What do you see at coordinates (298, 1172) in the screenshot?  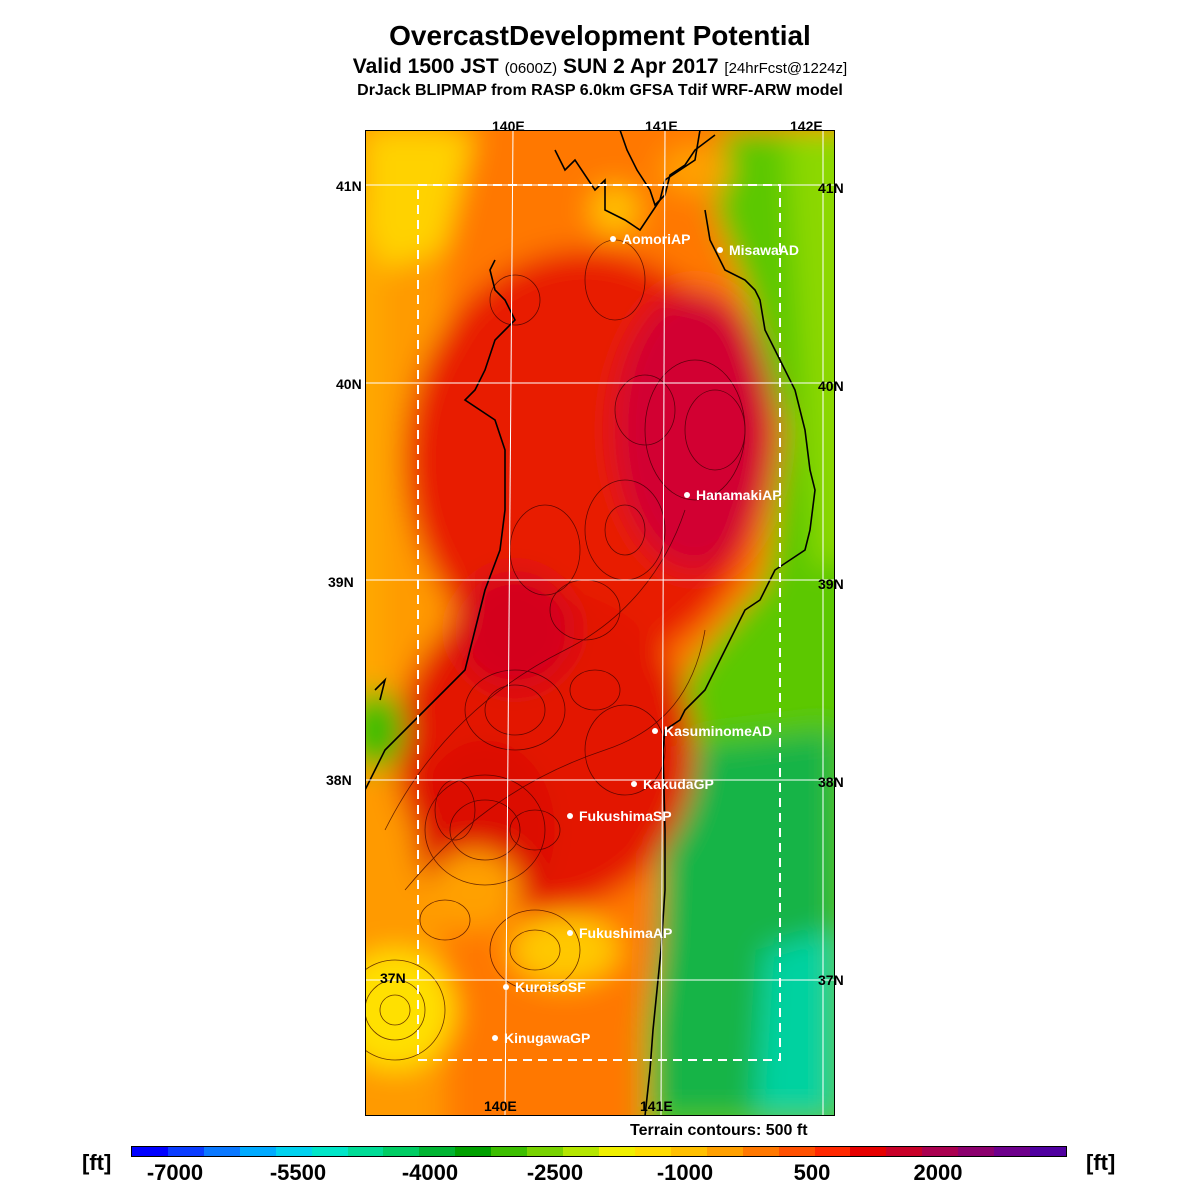 I see `scale-tick-label: -5500` at bounding box center [298, 1172].